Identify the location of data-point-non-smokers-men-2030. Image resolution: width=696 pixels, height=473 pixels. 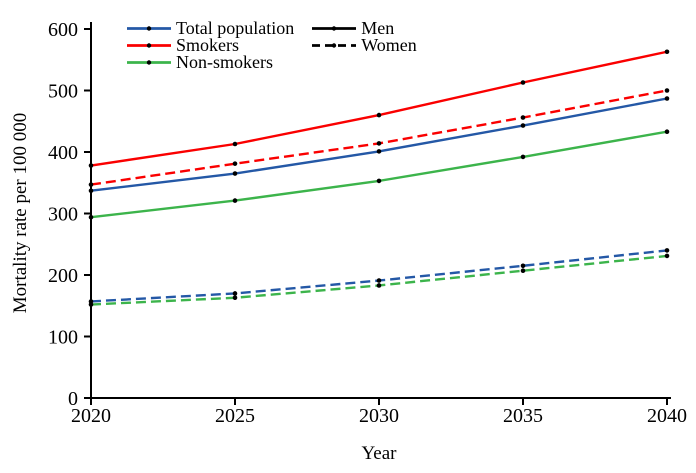
(379, 181).